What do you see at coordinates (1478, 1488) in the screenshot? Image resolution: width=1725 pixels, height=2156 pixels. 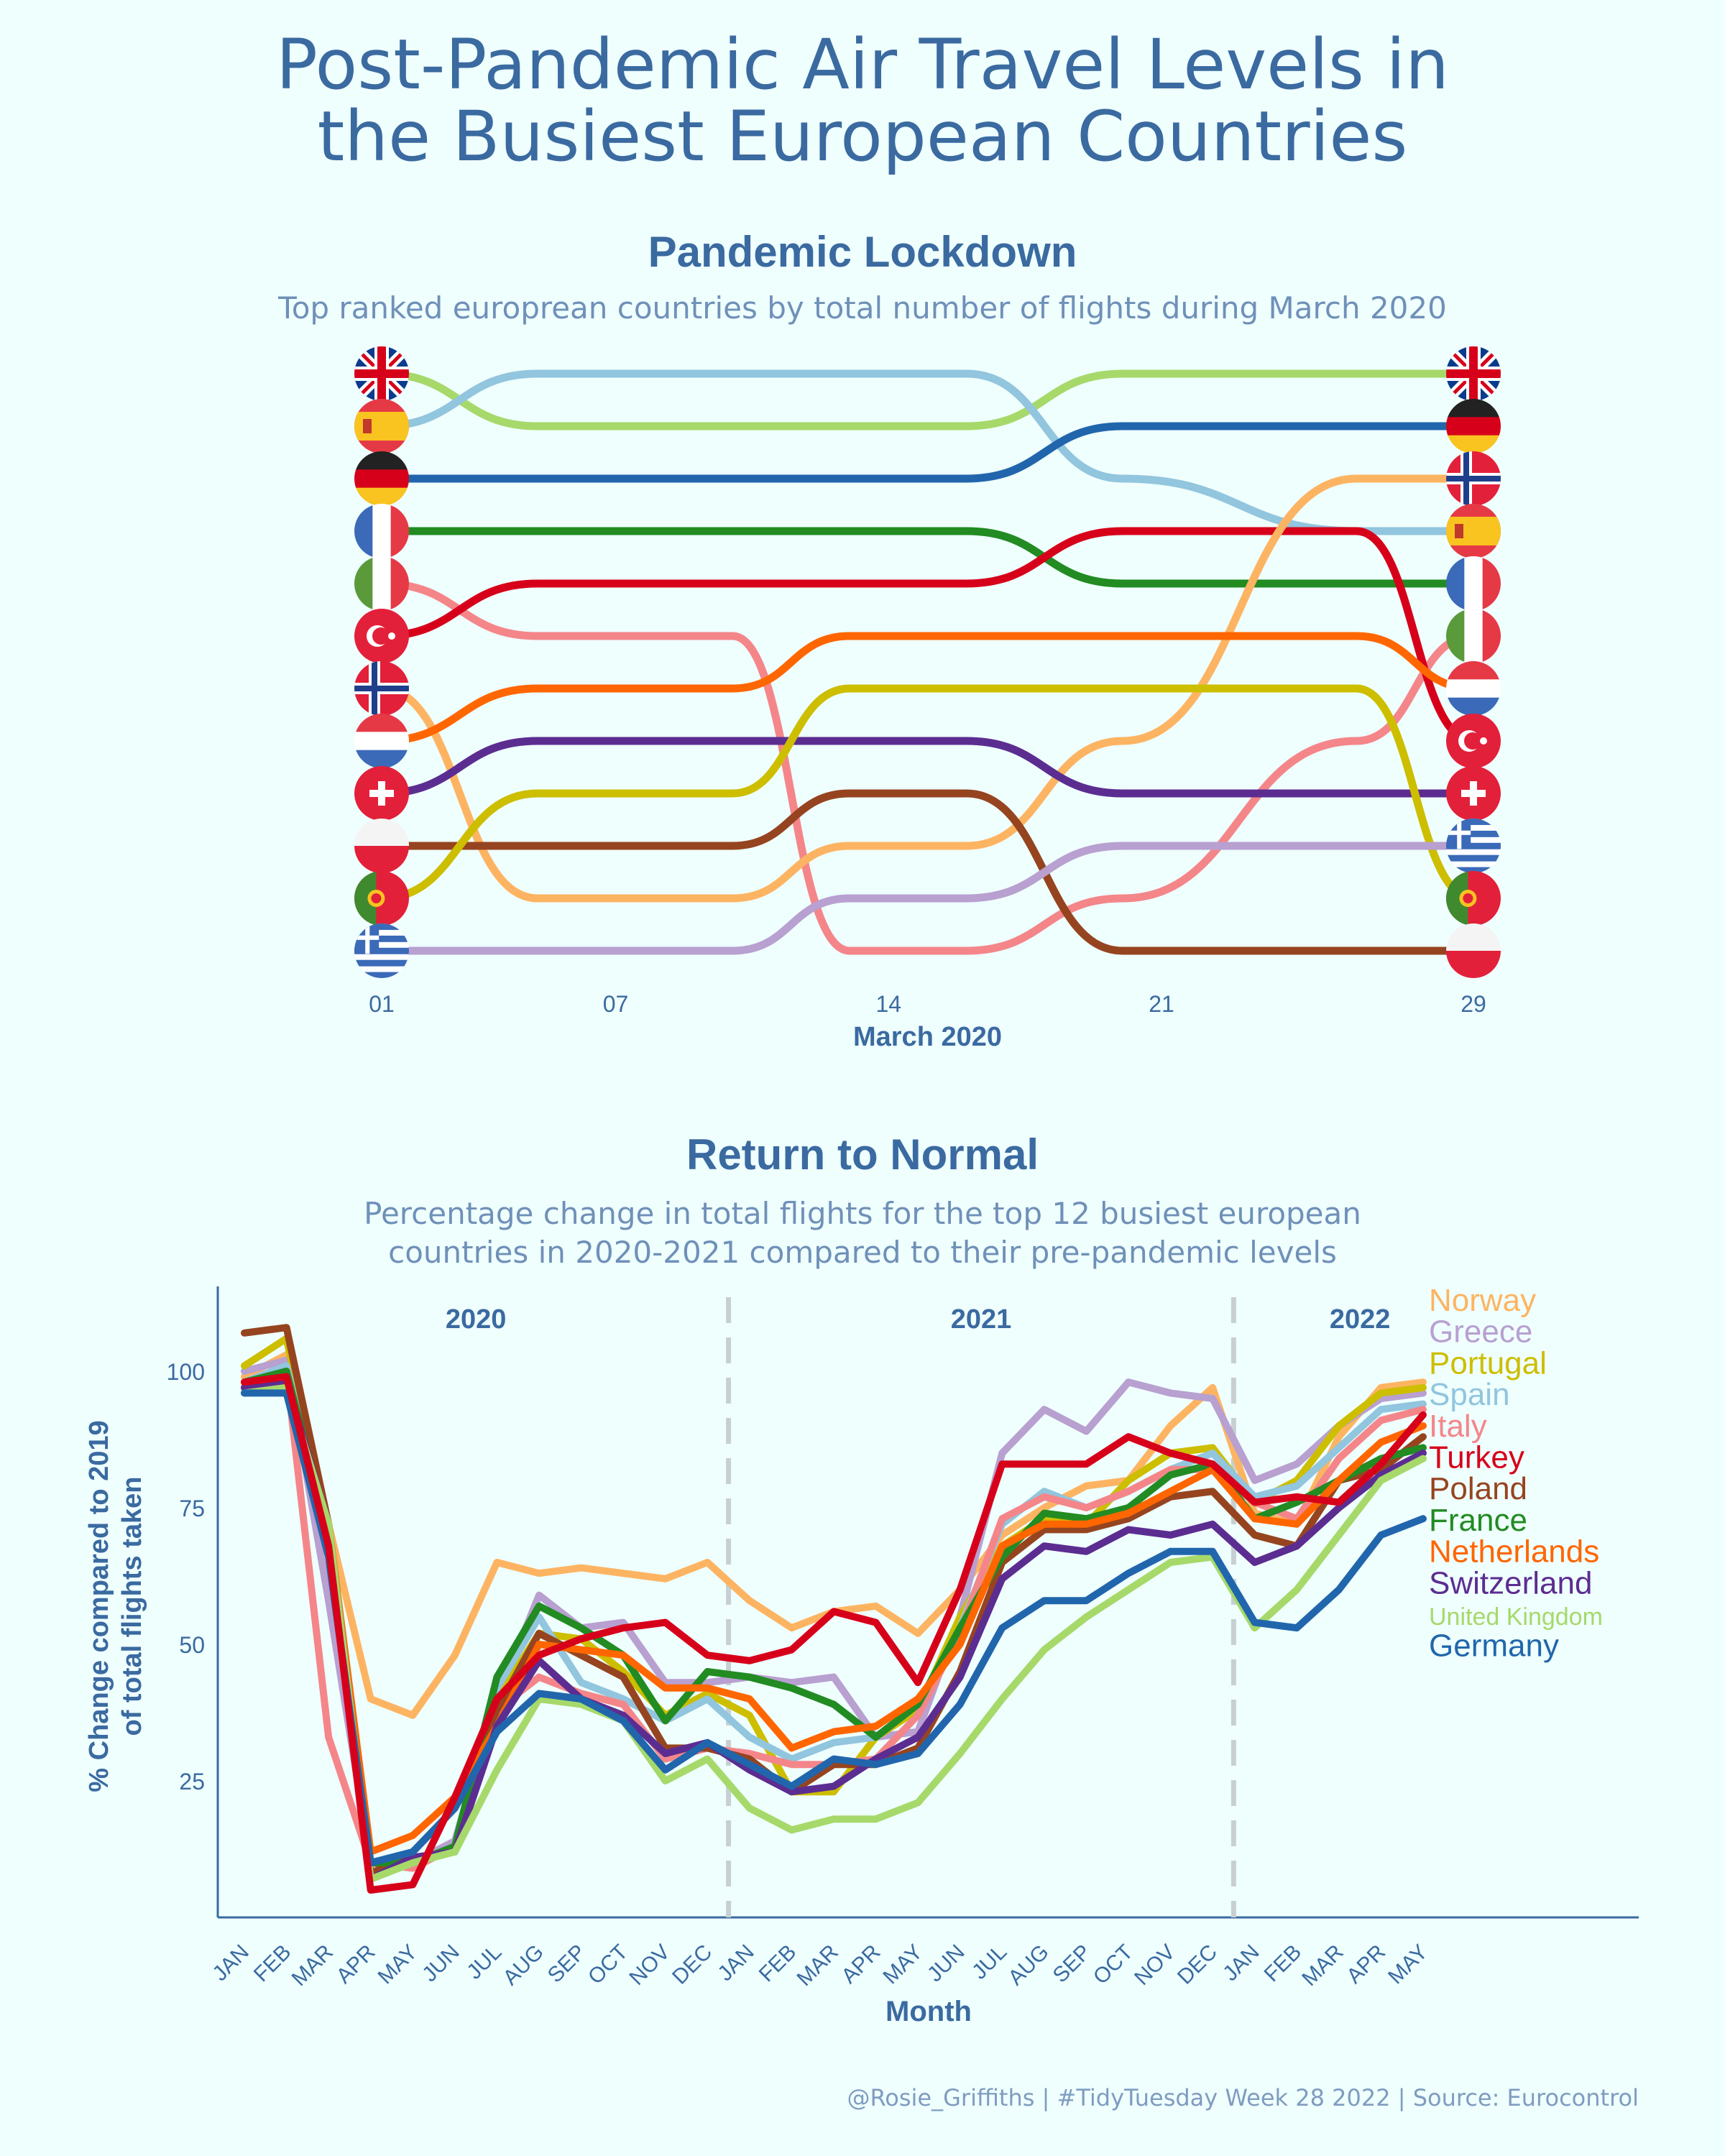 I see `legend-label-poland: Poland` at bounding box center [1478, 1488].